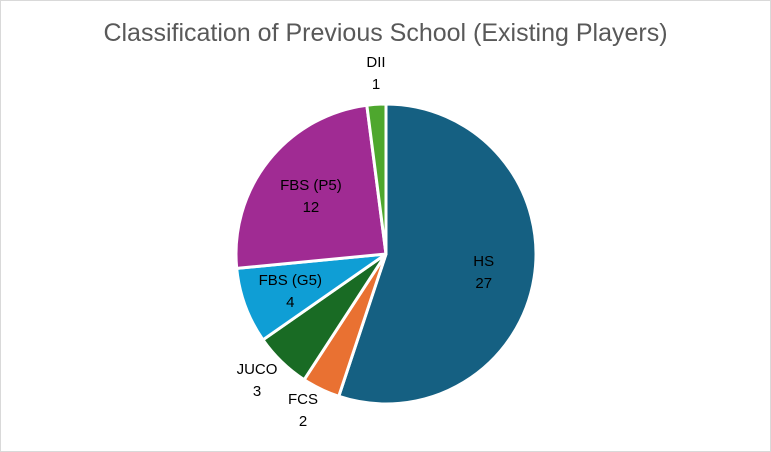 The image size is (771, 452). Describe the element at coordinates (311, 196) in the screenshot. I see `data-label-fbs-p5: FBS (P5) 12` at that location.